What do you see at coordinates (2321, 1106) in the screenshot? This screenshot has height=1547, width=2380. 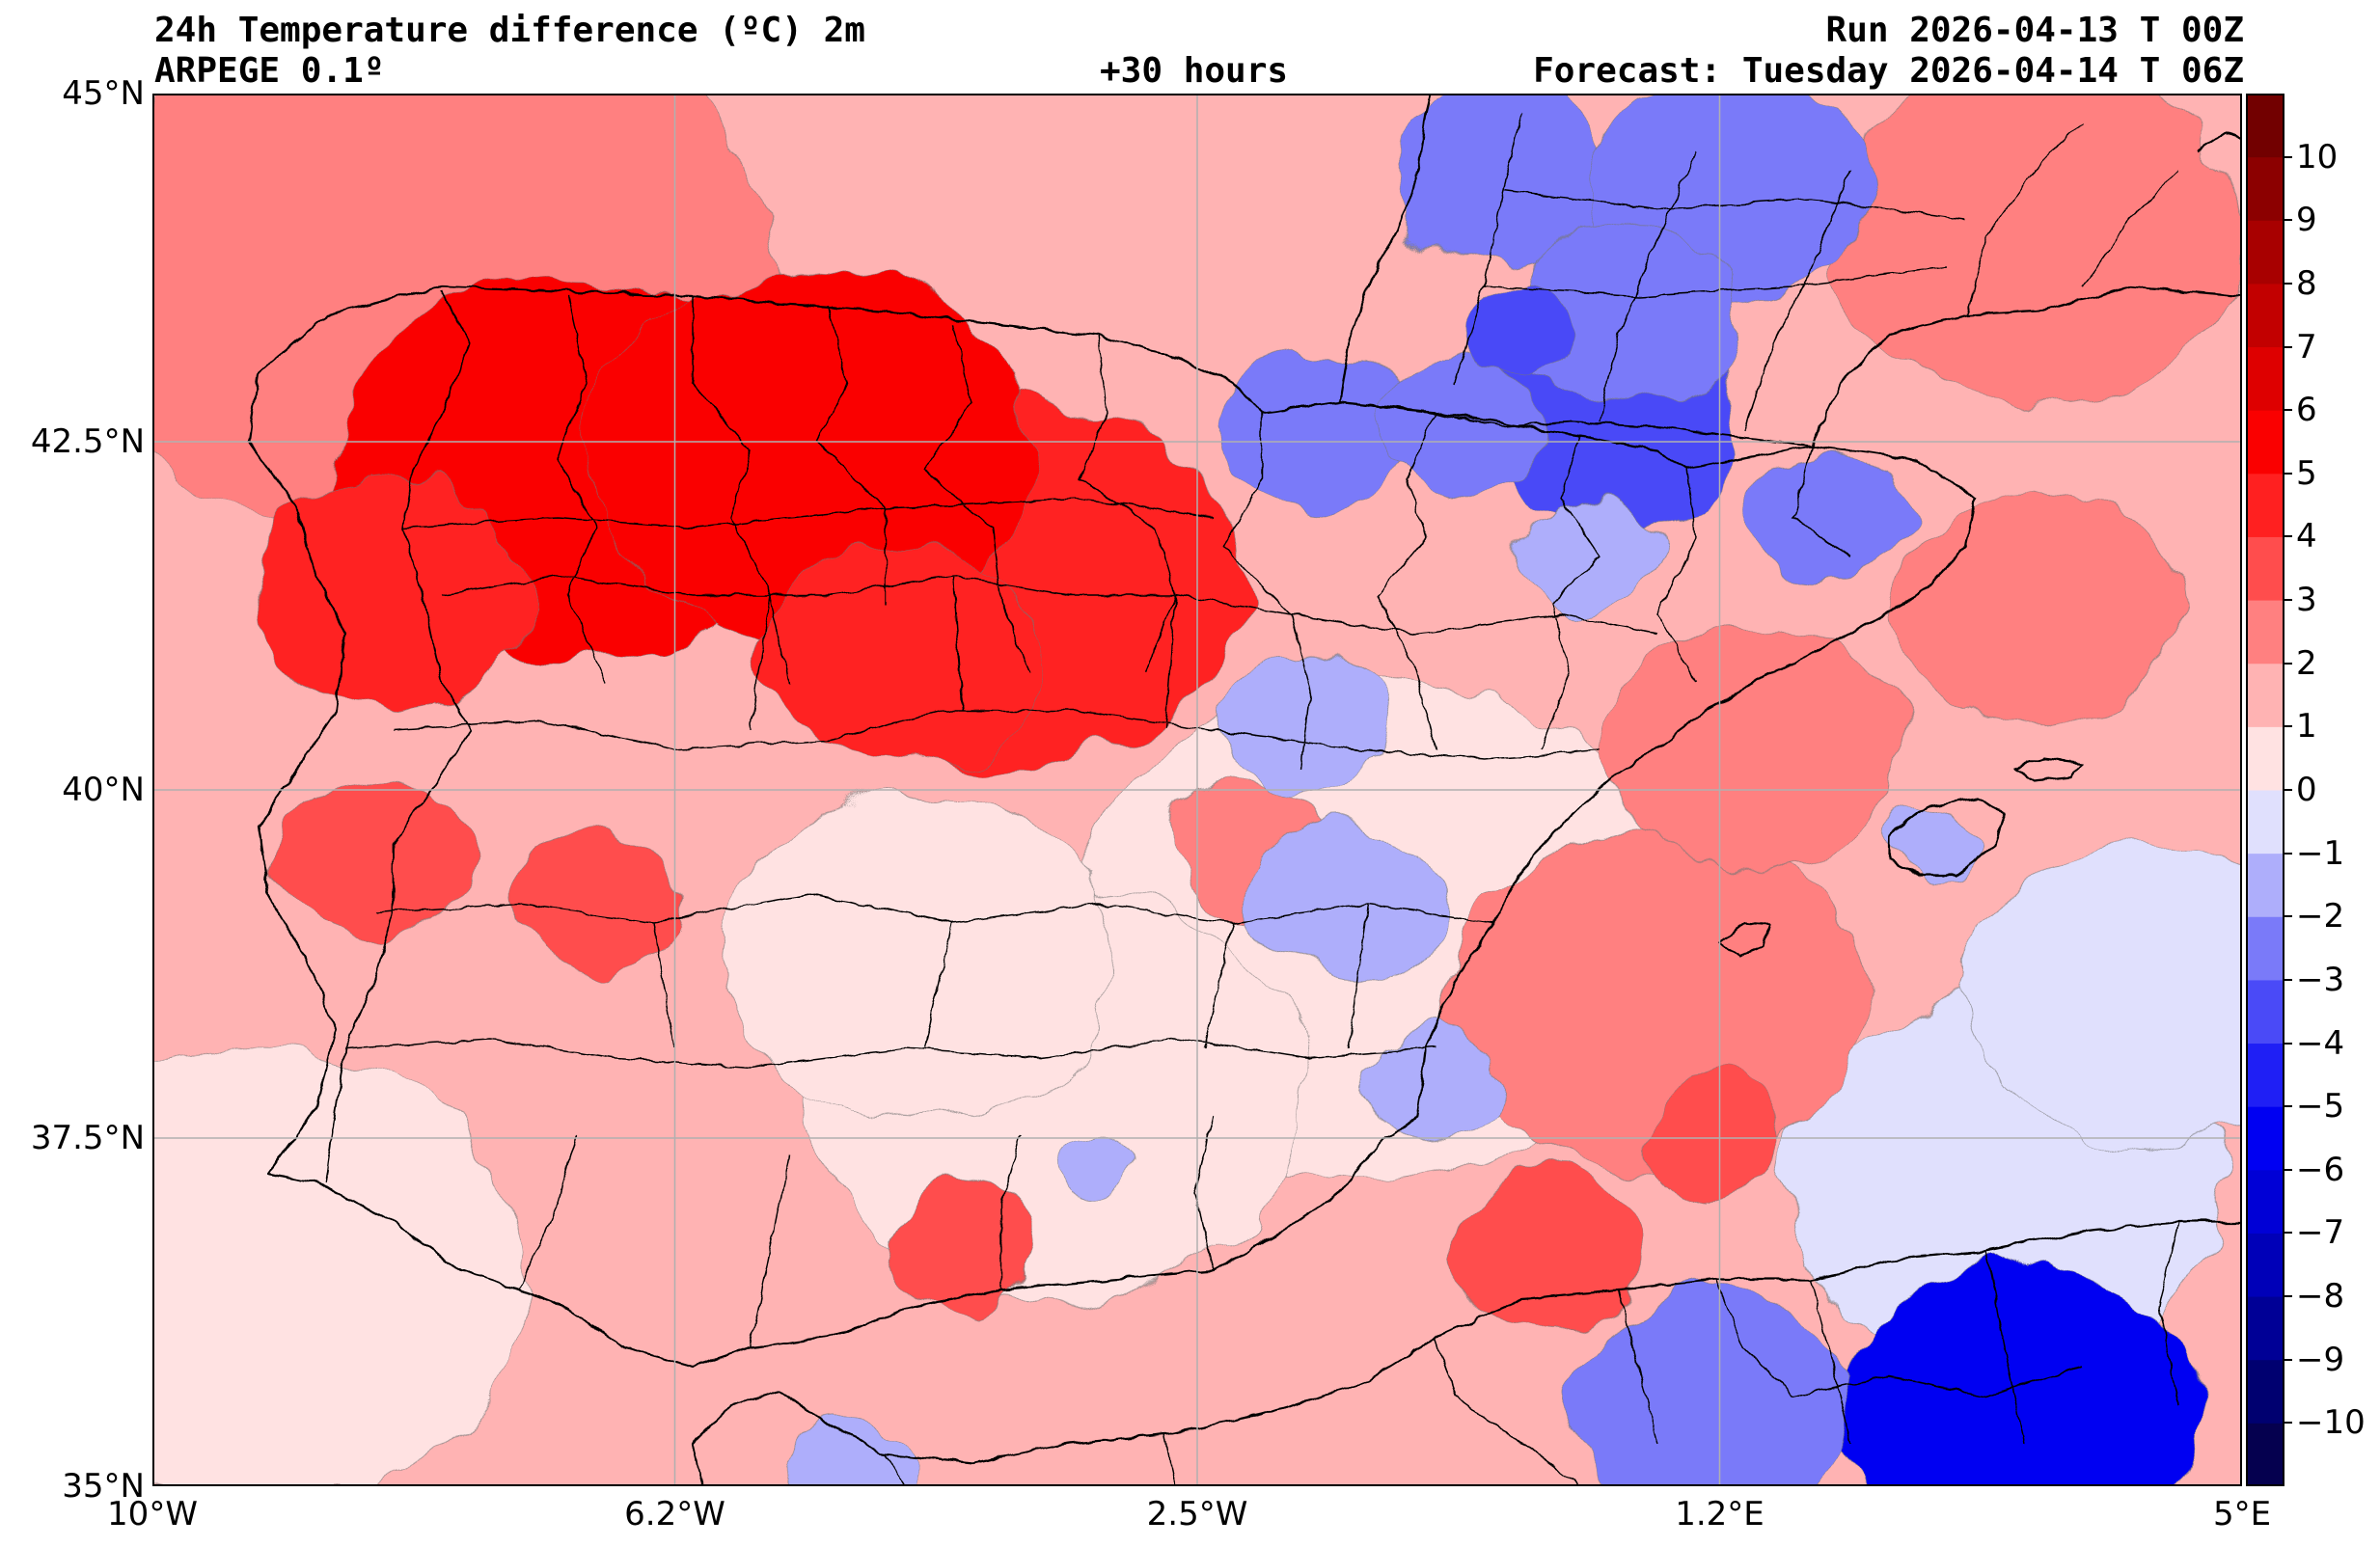 I see `colorbar-tick-label: −5` at bounding box center [2321, 1106].